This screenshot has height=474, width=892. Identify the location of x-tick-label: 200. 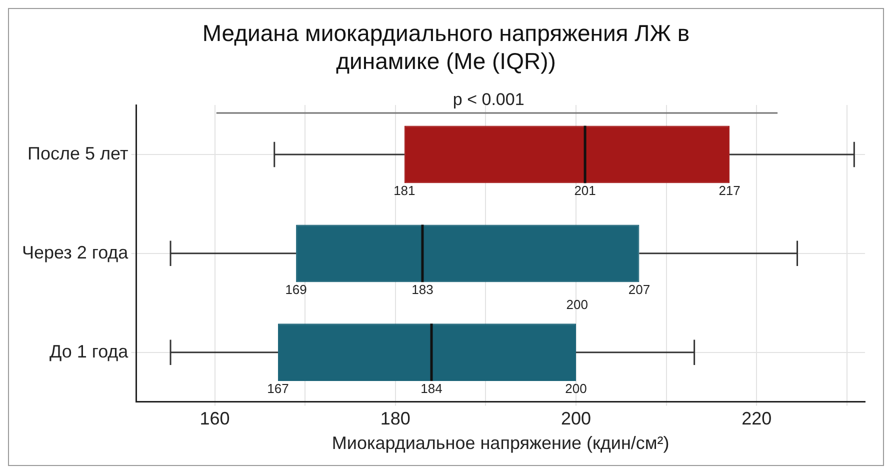
(576, 418).